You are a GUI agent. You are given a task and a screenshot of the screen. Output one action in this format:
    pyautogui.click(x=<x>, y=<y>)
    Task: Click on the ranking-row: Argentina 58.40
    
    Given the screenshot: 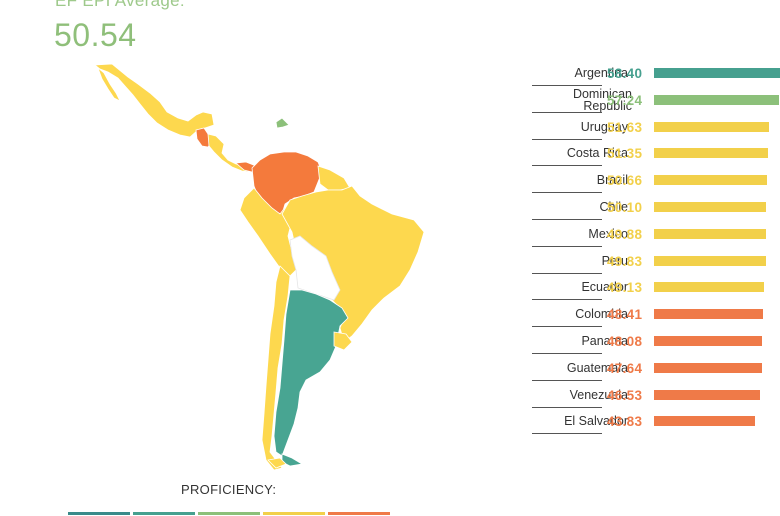 What is the action you would take?
    pyautogui.click(x=654, y=74)
    